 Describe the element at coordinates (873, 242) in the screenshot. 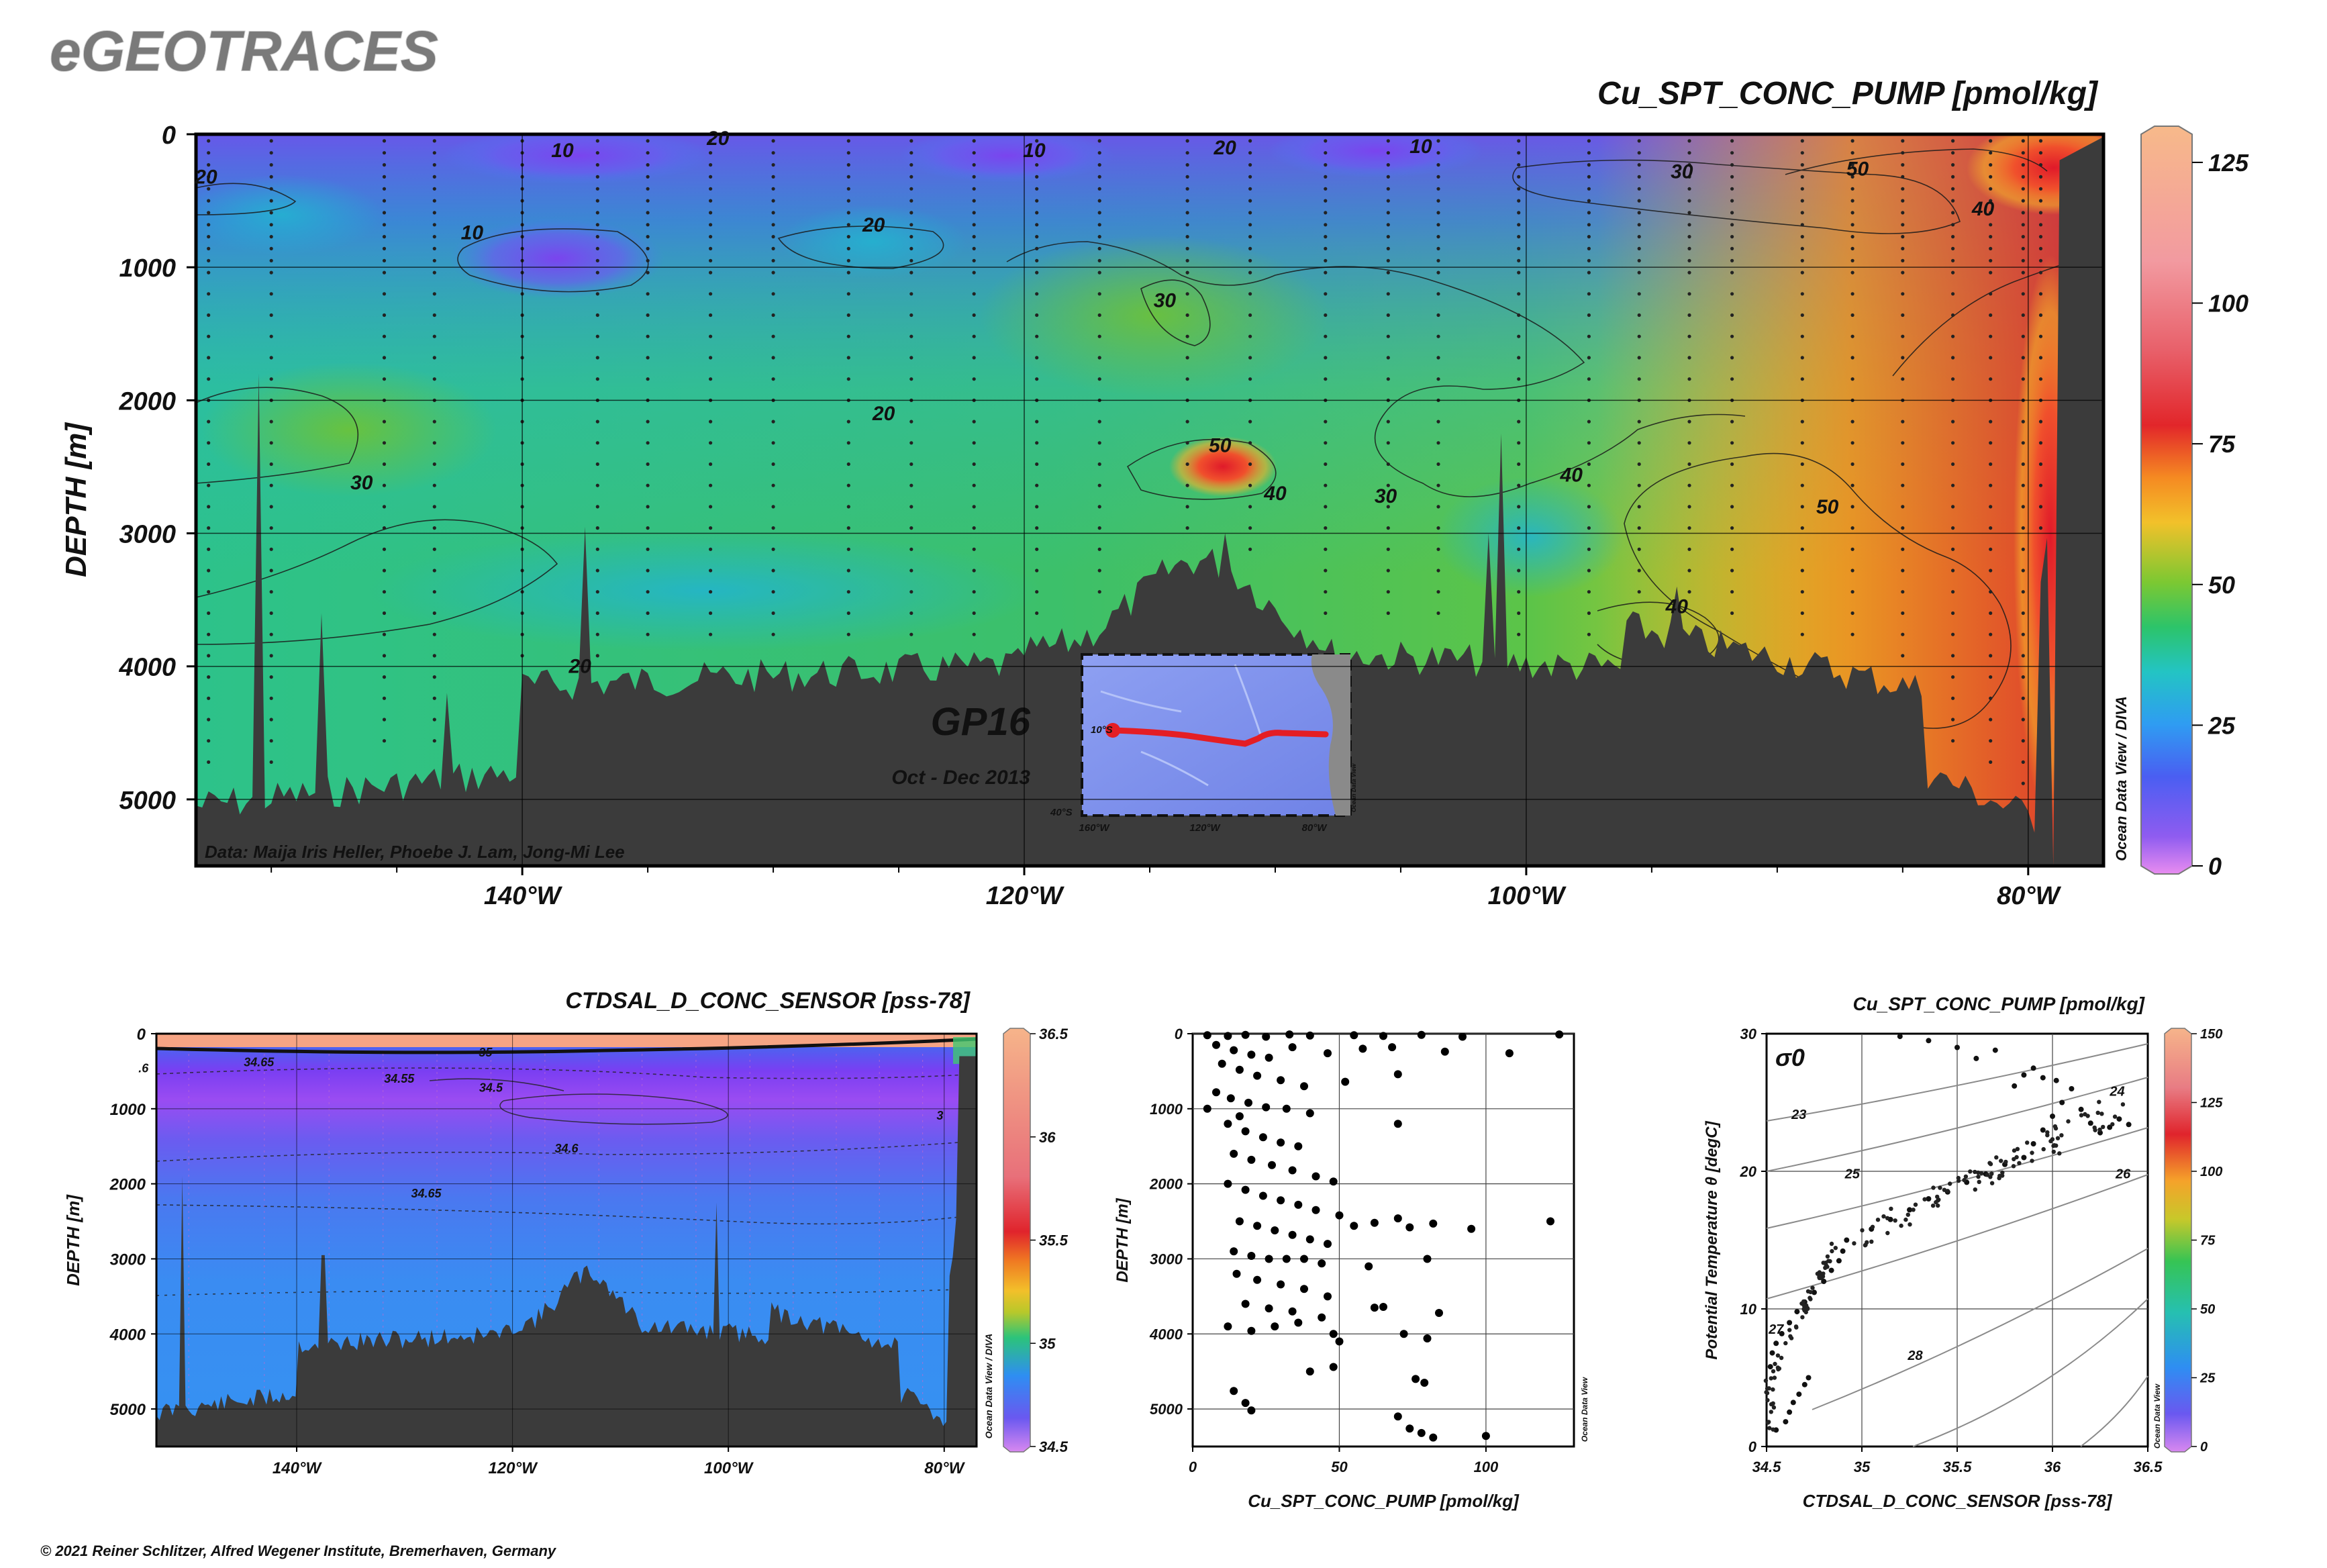

I see `cyan-patch-mid` at that location.